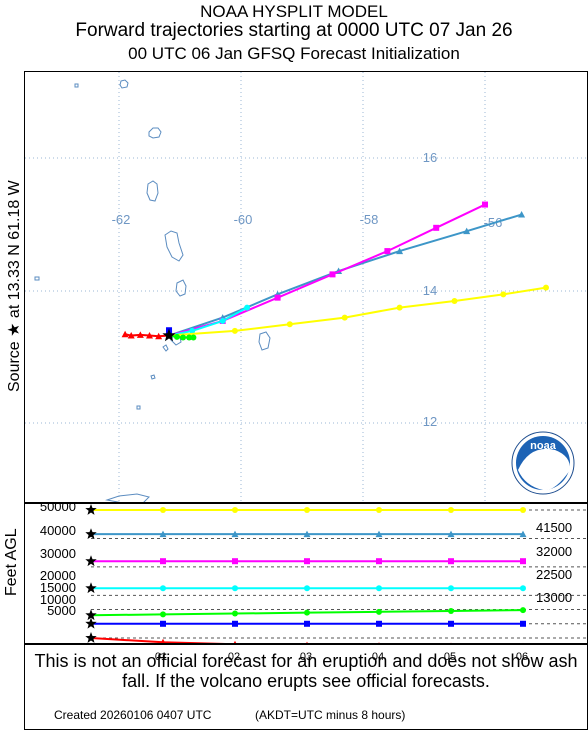 The image size is (588, 730). Describe the element at coordinates (243, 219) in the screenshot. I see `lon-label: -60` at that location.